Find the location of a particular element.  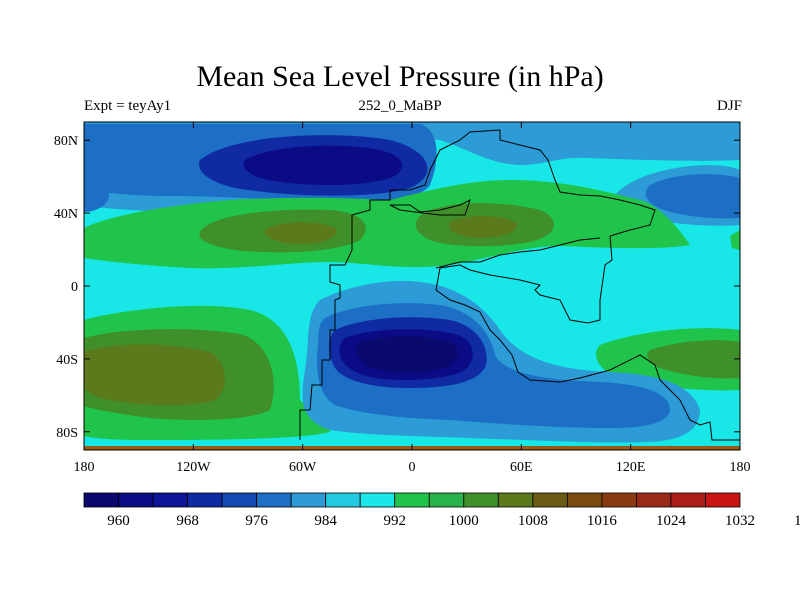

time-label: 252_0_MaBP is located at coordinates (400, 106).